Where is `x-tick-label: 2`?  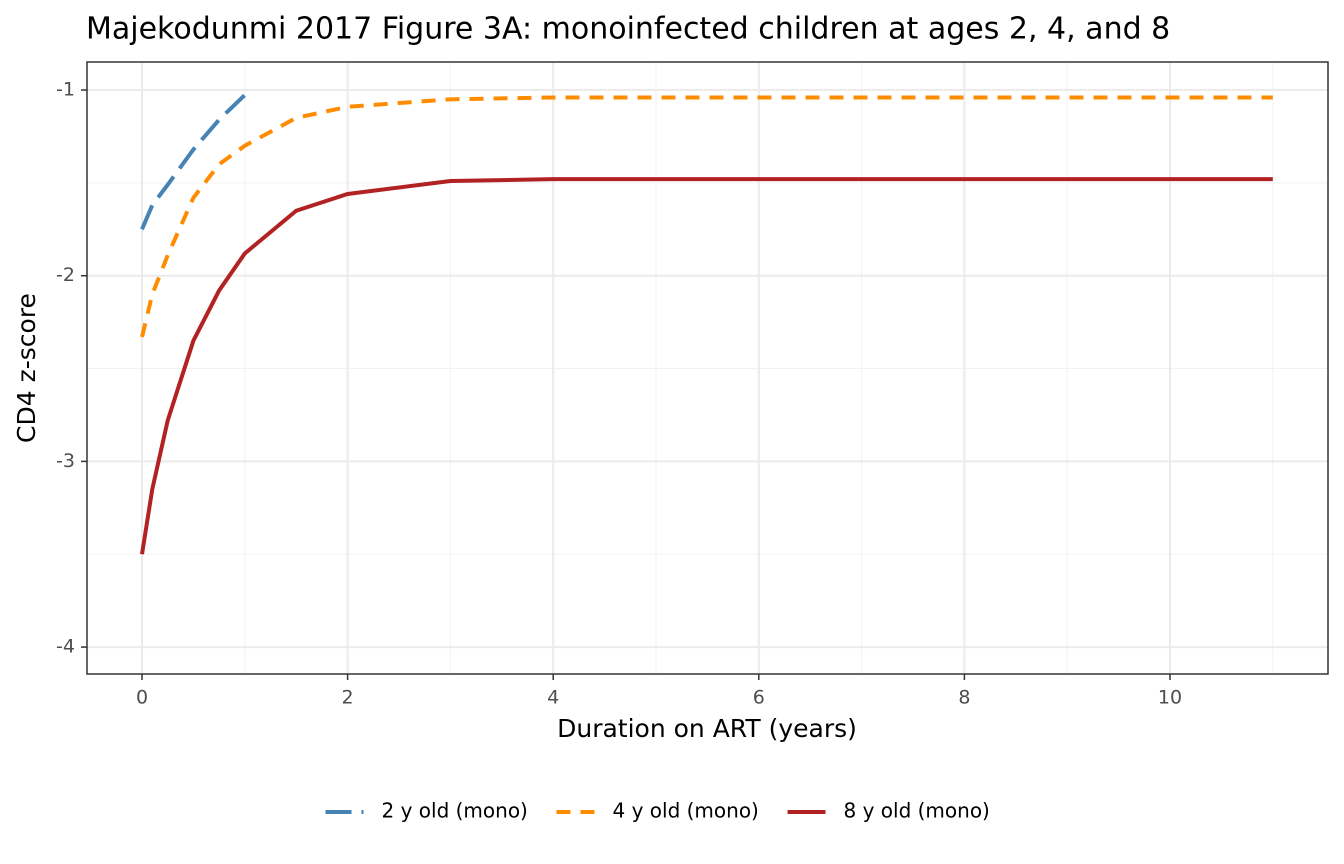 x-tick-label: 2 is located at coordinates (348, 698).